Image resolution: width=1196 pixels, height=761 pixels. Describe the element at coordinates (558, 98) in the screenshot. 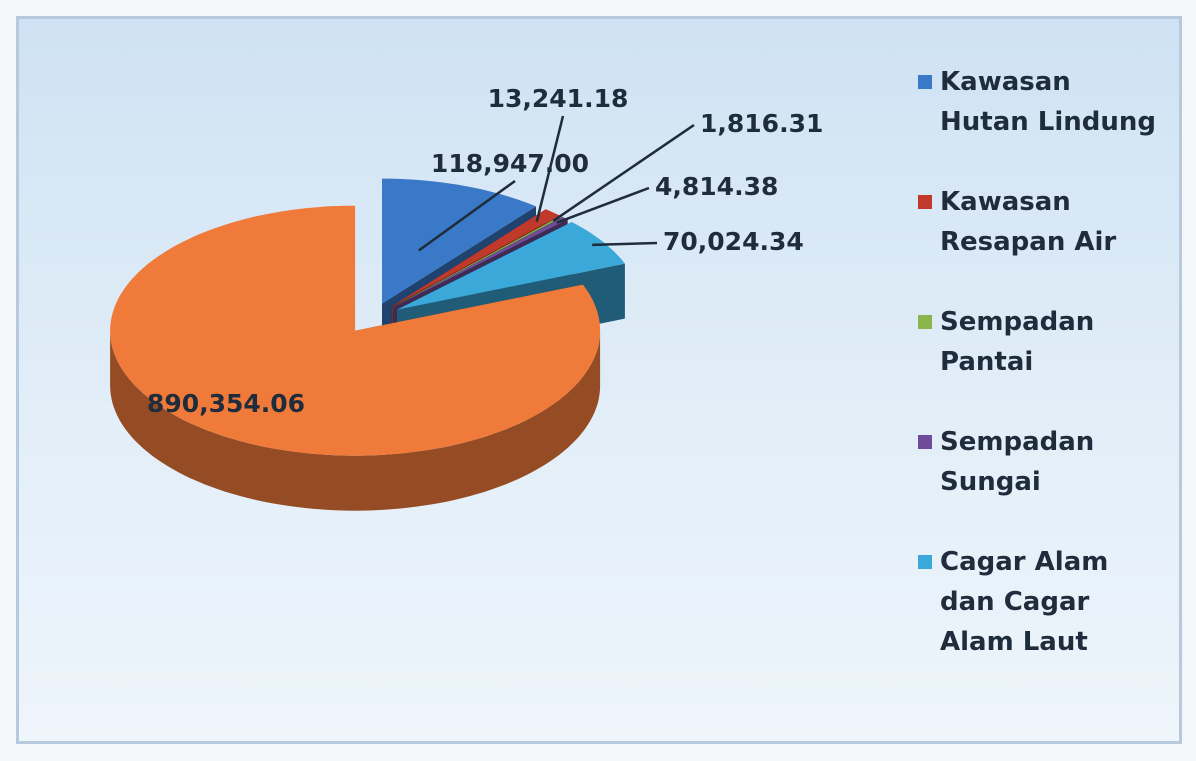

I see `data-label: 13,241.18` at that location.